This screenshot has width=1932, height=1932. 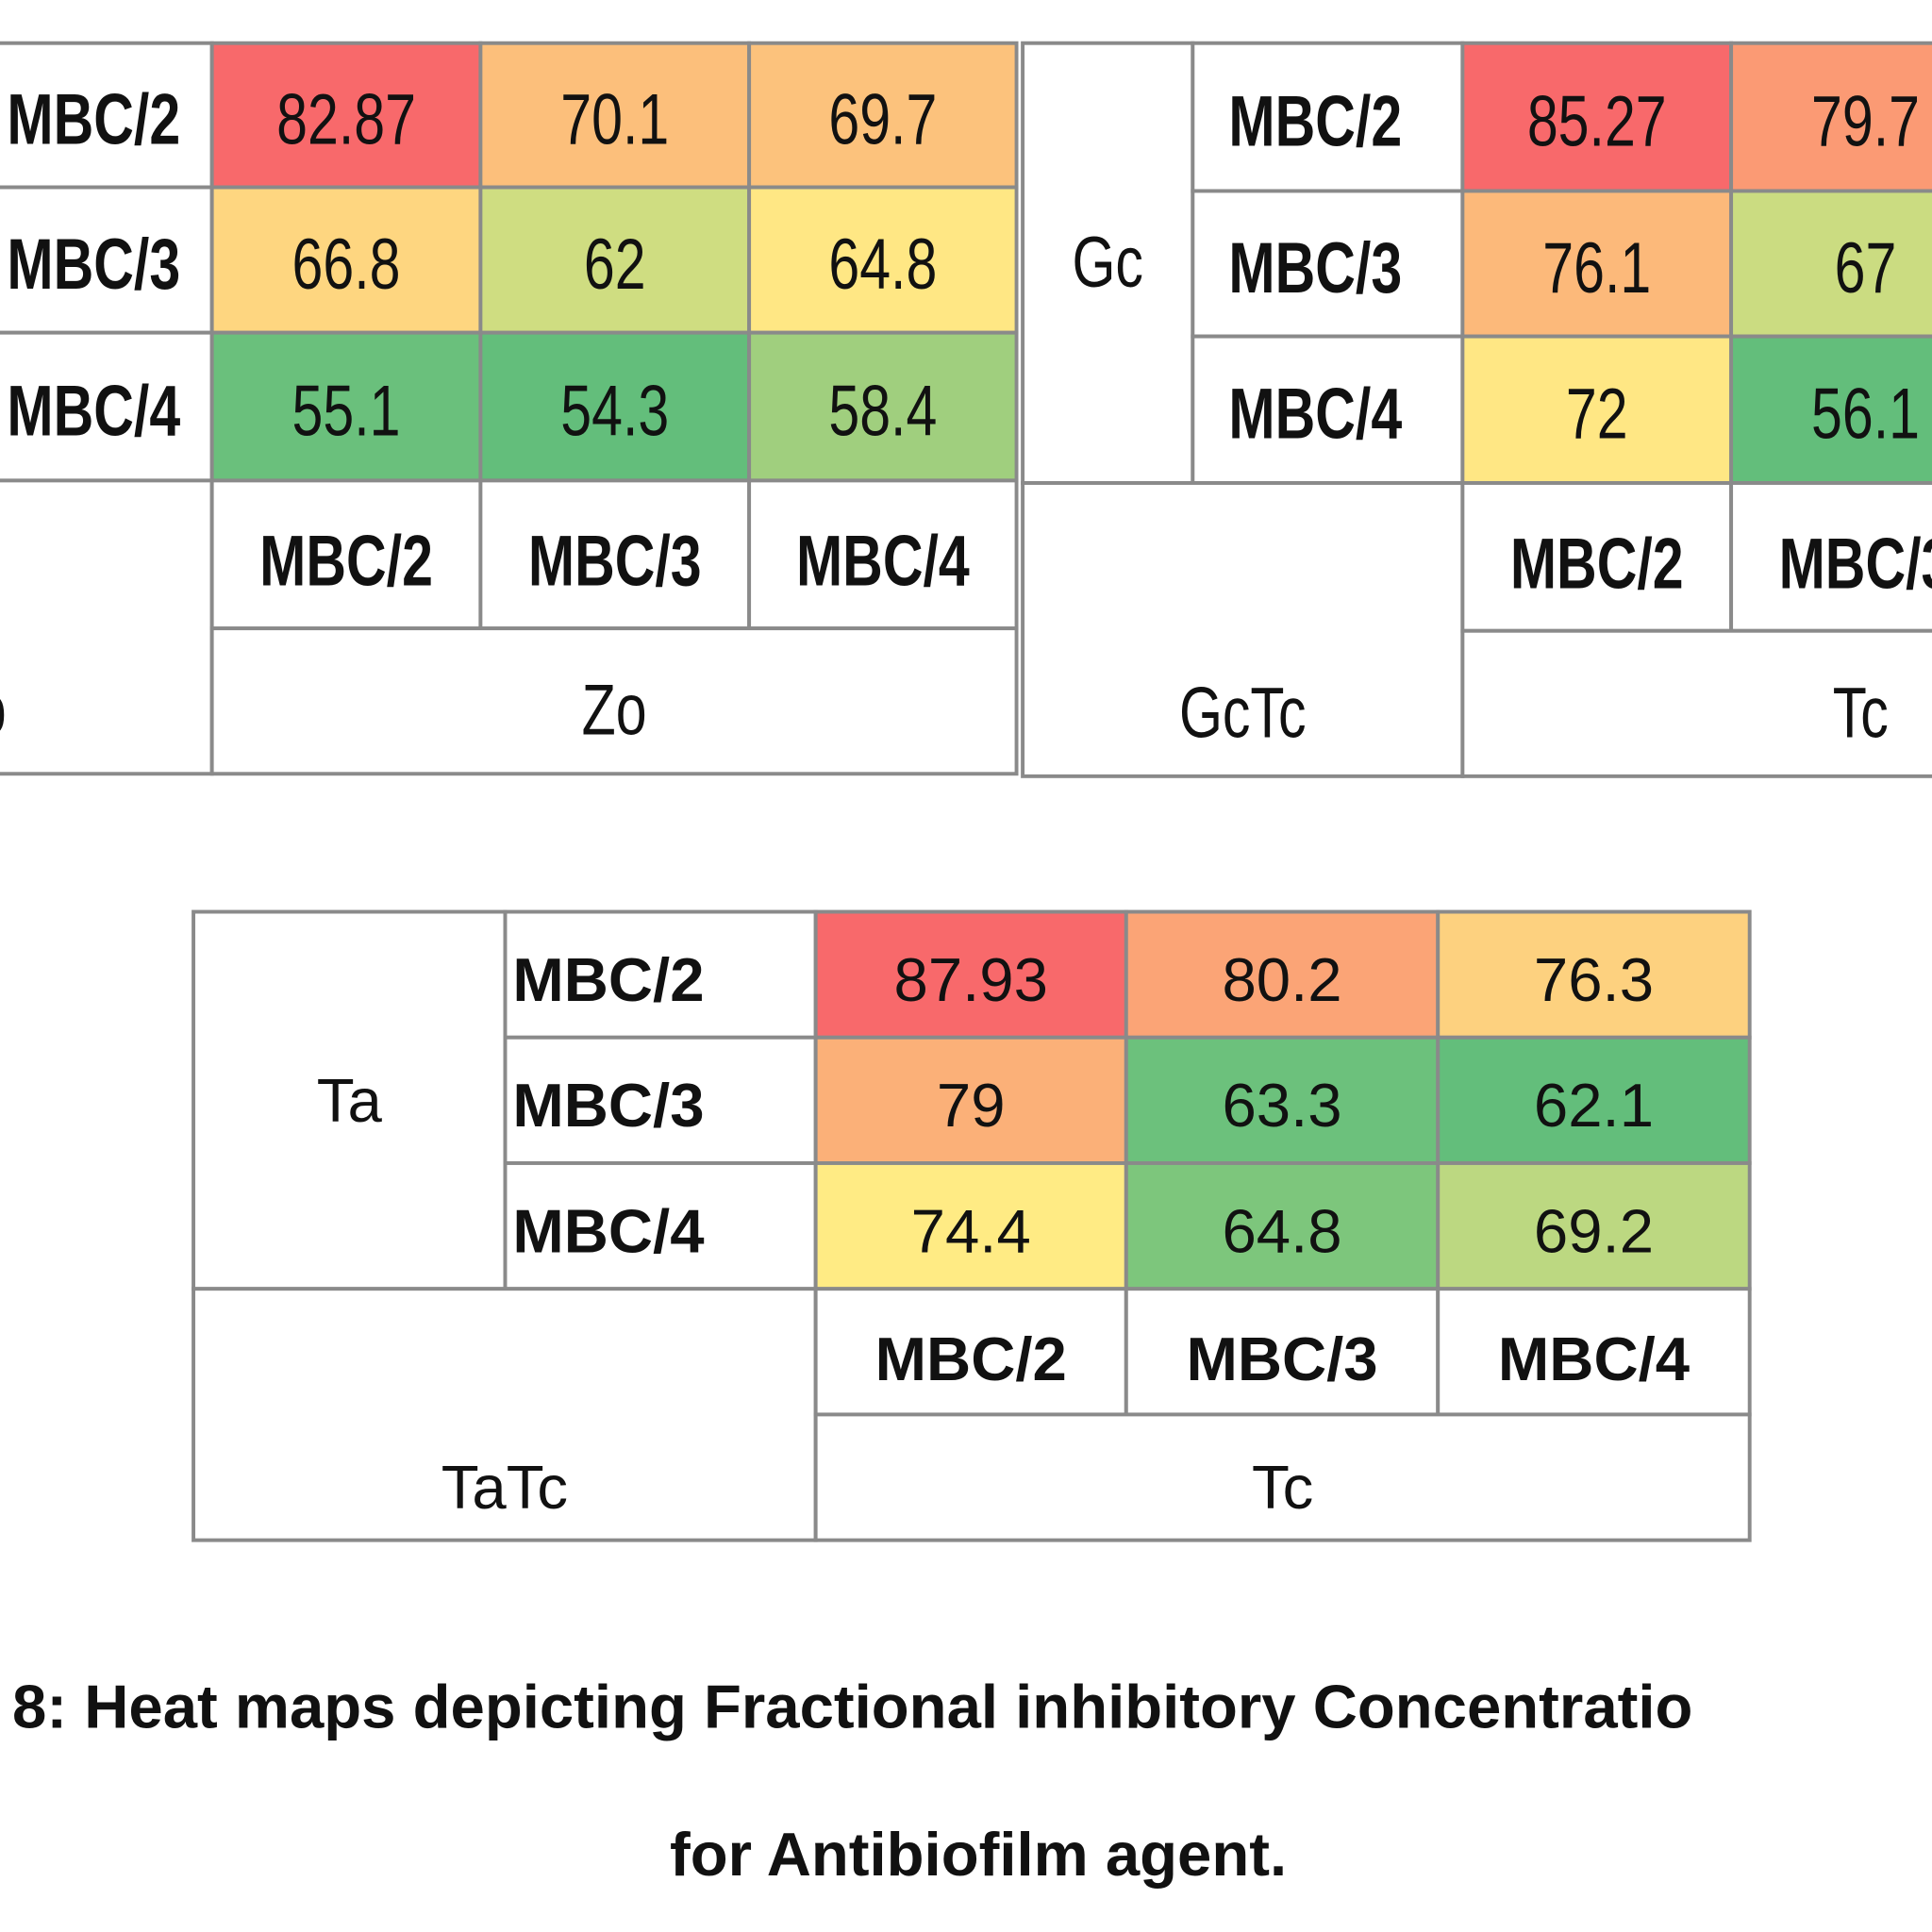 What do you see at coordinates (1866, 415) in the screenshot?
I see `cell-value: 56.1` at bounding box center [1866, 415].